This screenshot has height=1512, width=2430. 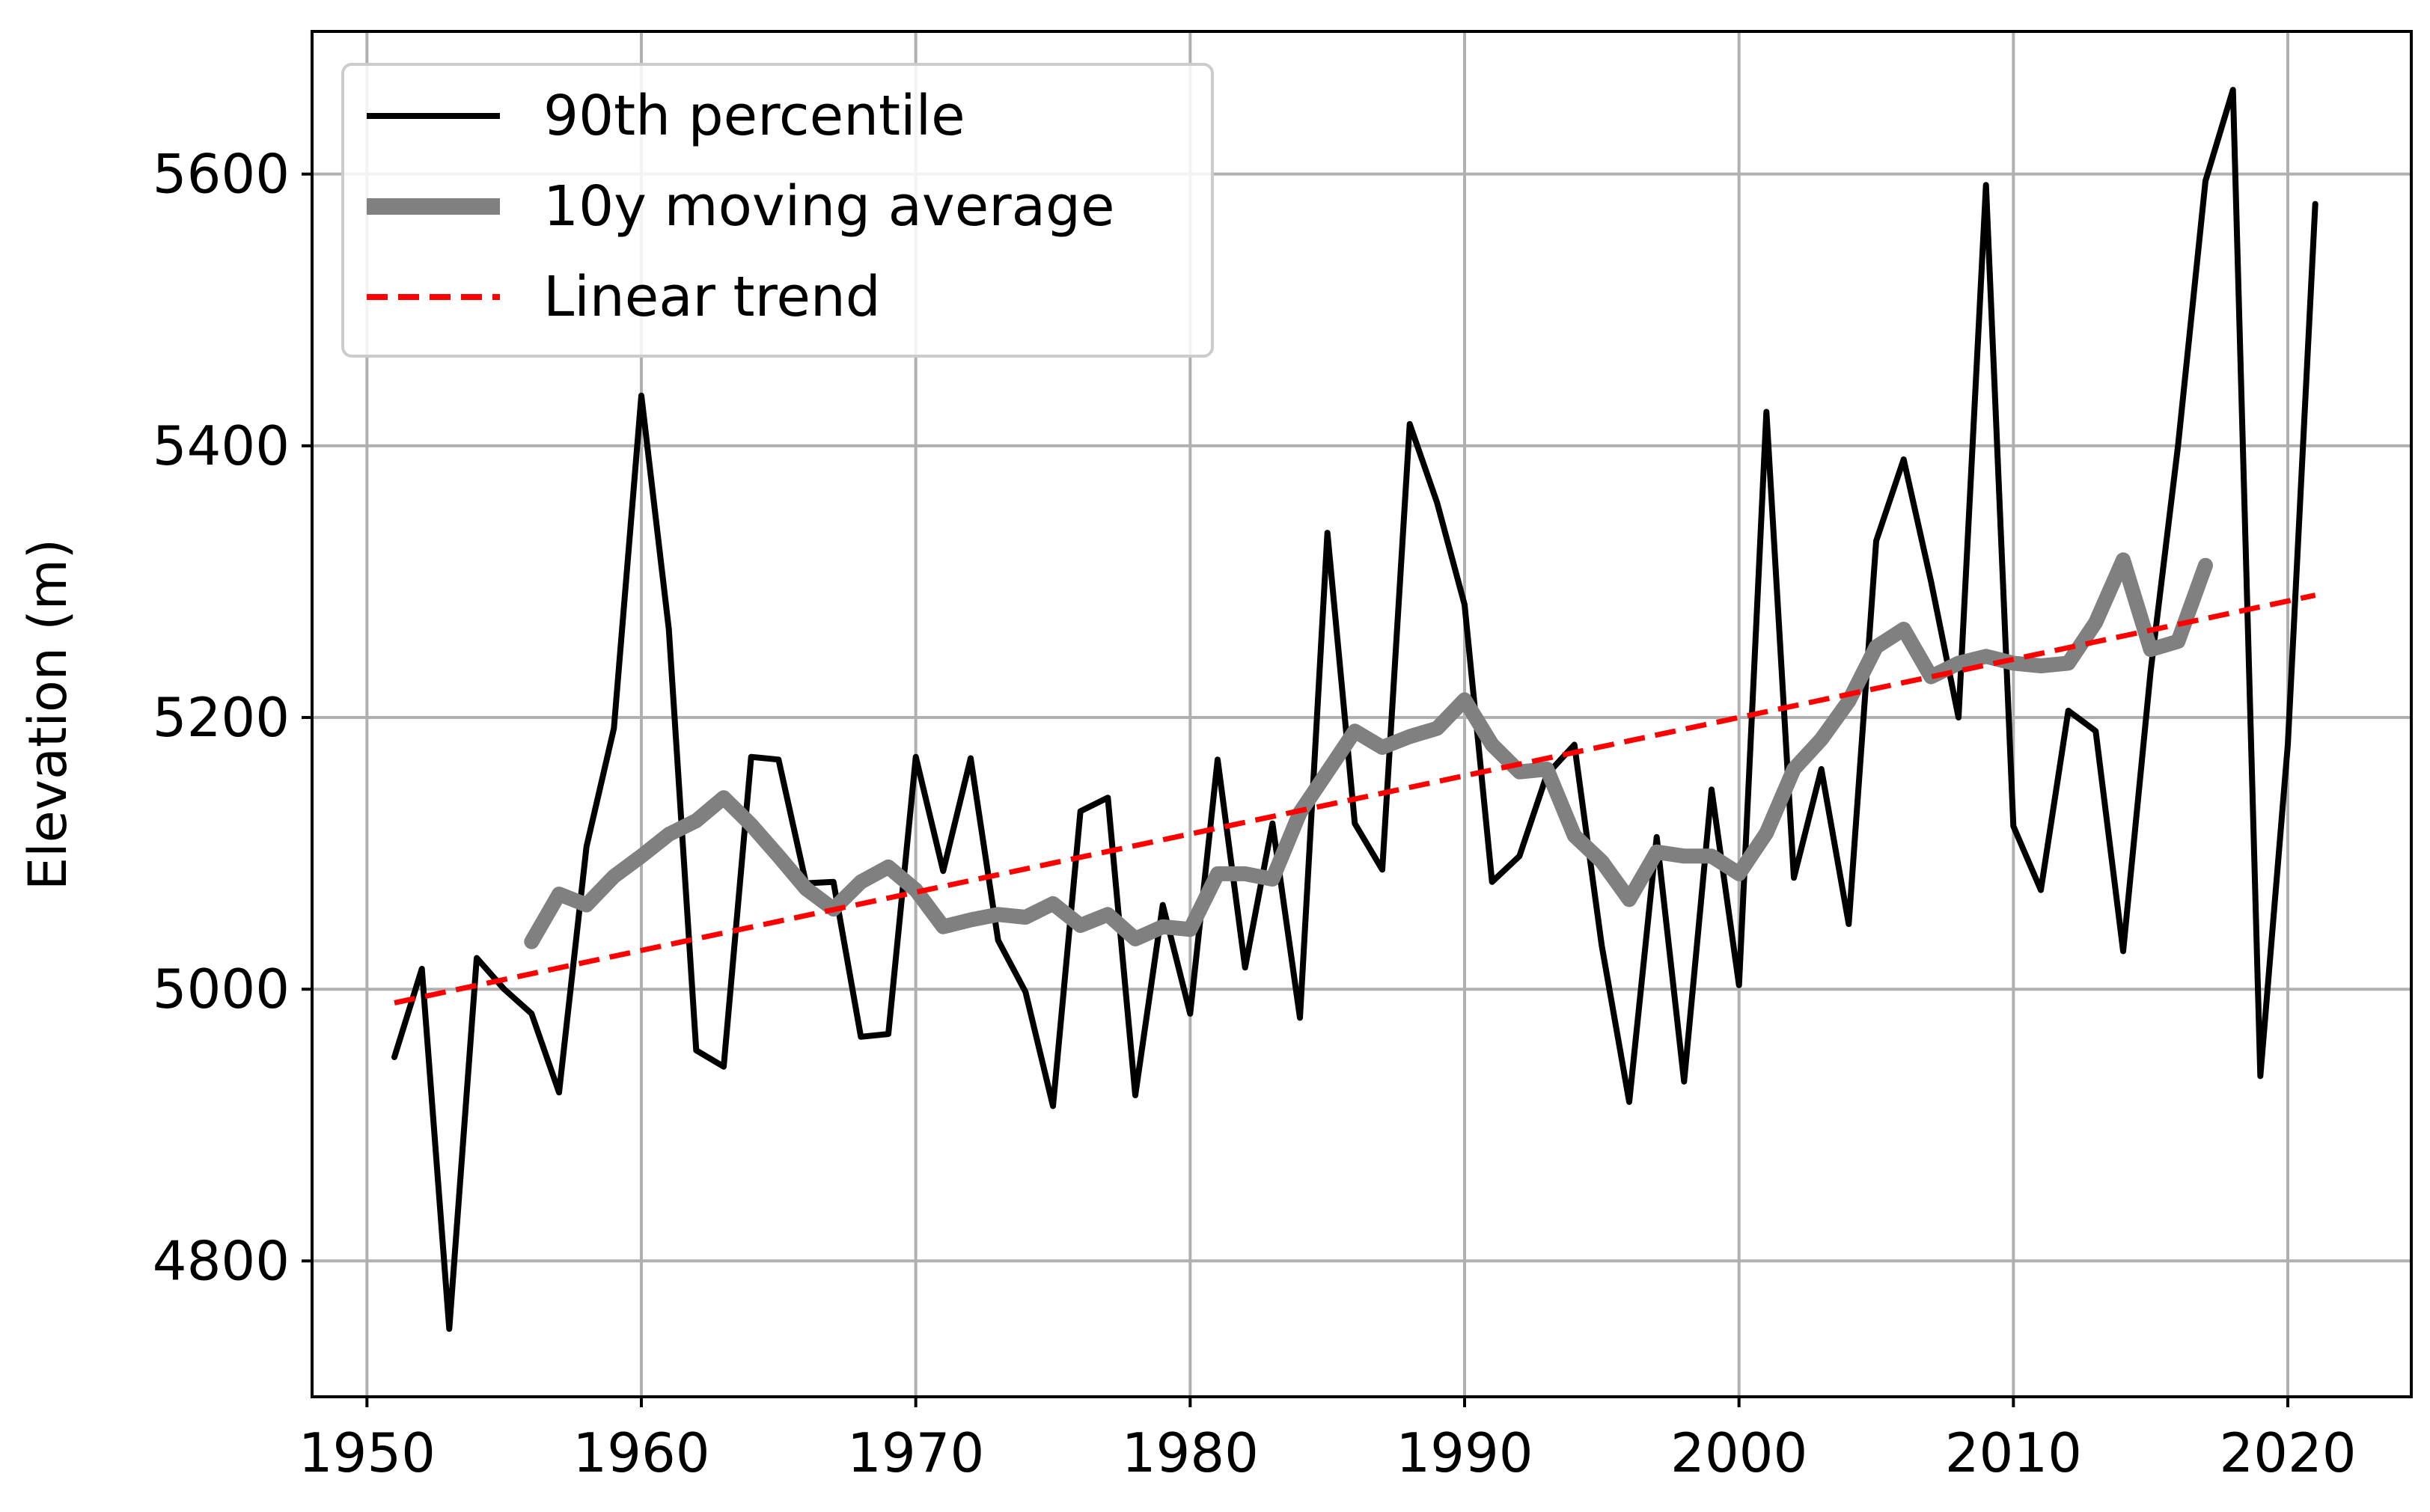 What do you see at coordinates (754, 116) in the screenshot?
I see `legend-label-90th-percentile: 90th percentile` at bounding box center [754, 116].